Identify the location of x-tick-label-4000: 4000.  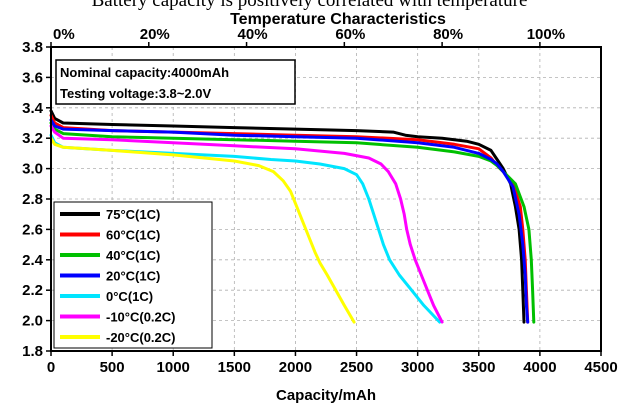
(539, 367).